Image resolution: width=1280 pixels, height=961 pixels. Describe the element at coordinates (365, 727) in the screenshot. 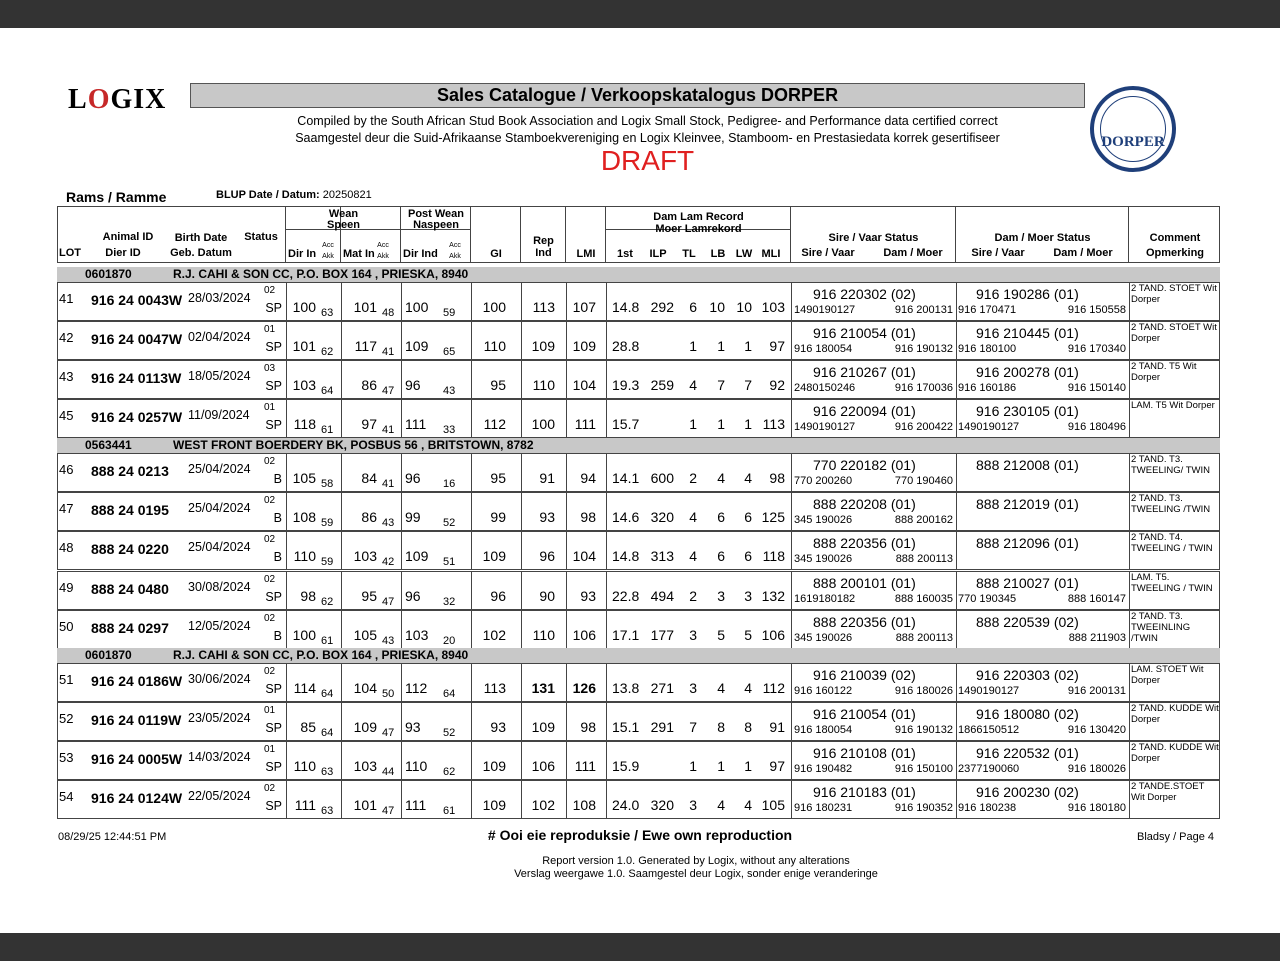

I see `mat-in: 109` at that location.